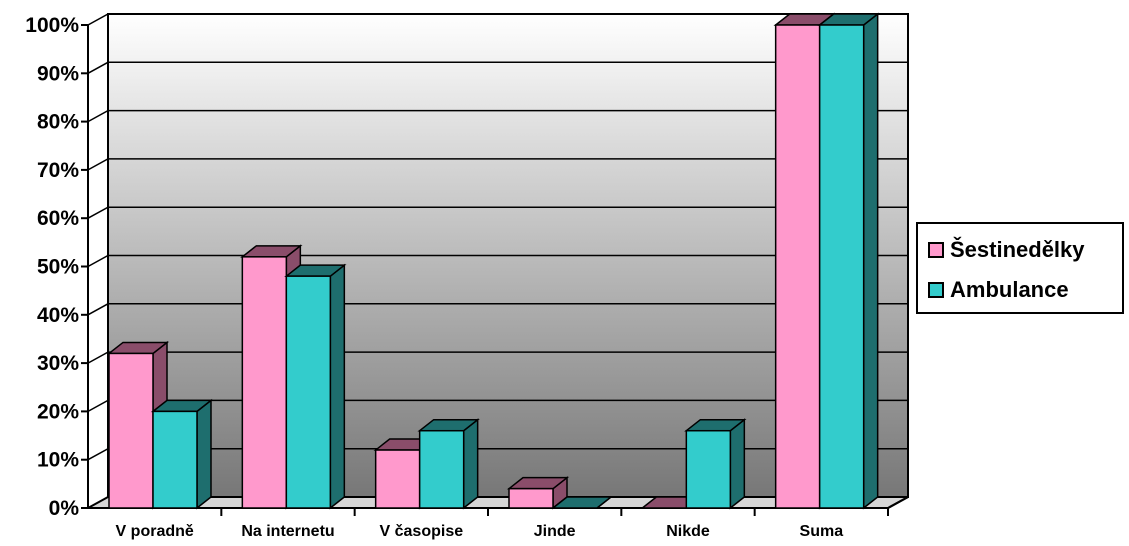 The image size is (1129, 546). I want to click on bar-top, so click(582, 502).